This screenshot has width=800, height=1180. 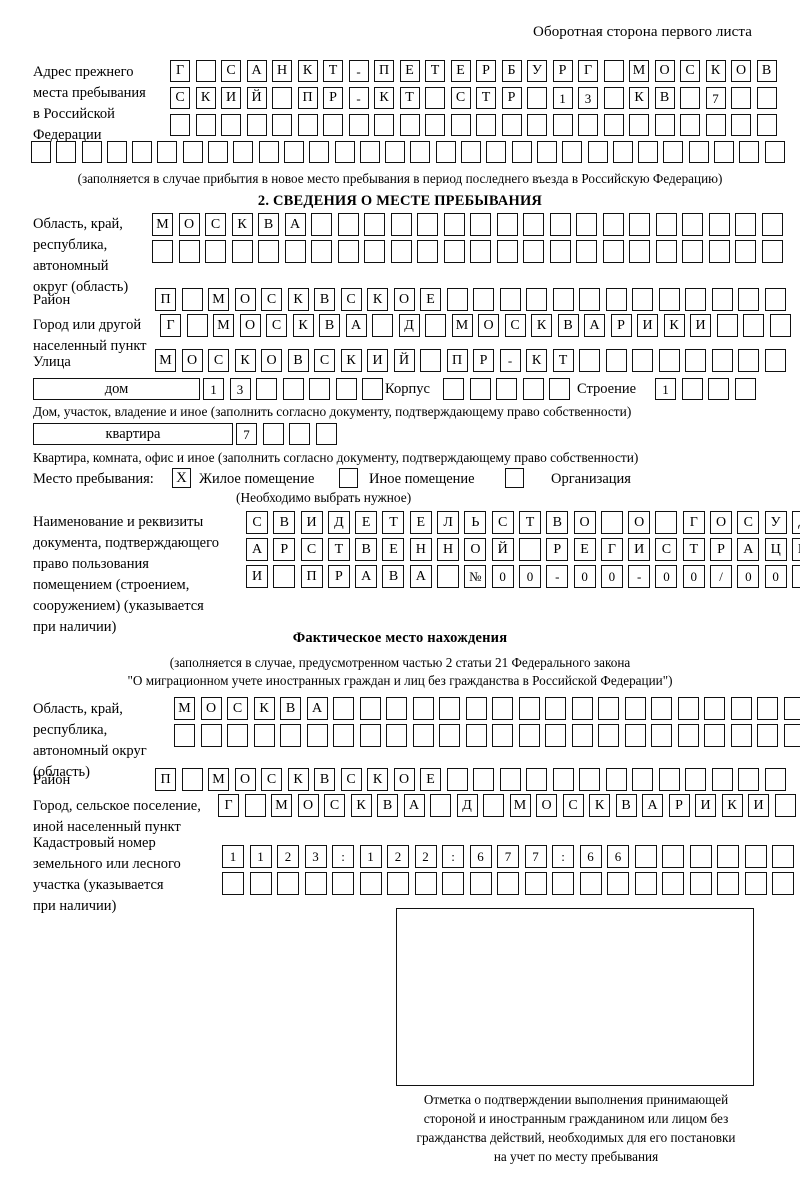 What do you see at coordinates (240, 389) in the screenshot?
I see `form-cell: 3` at bounding box center [240, 389].